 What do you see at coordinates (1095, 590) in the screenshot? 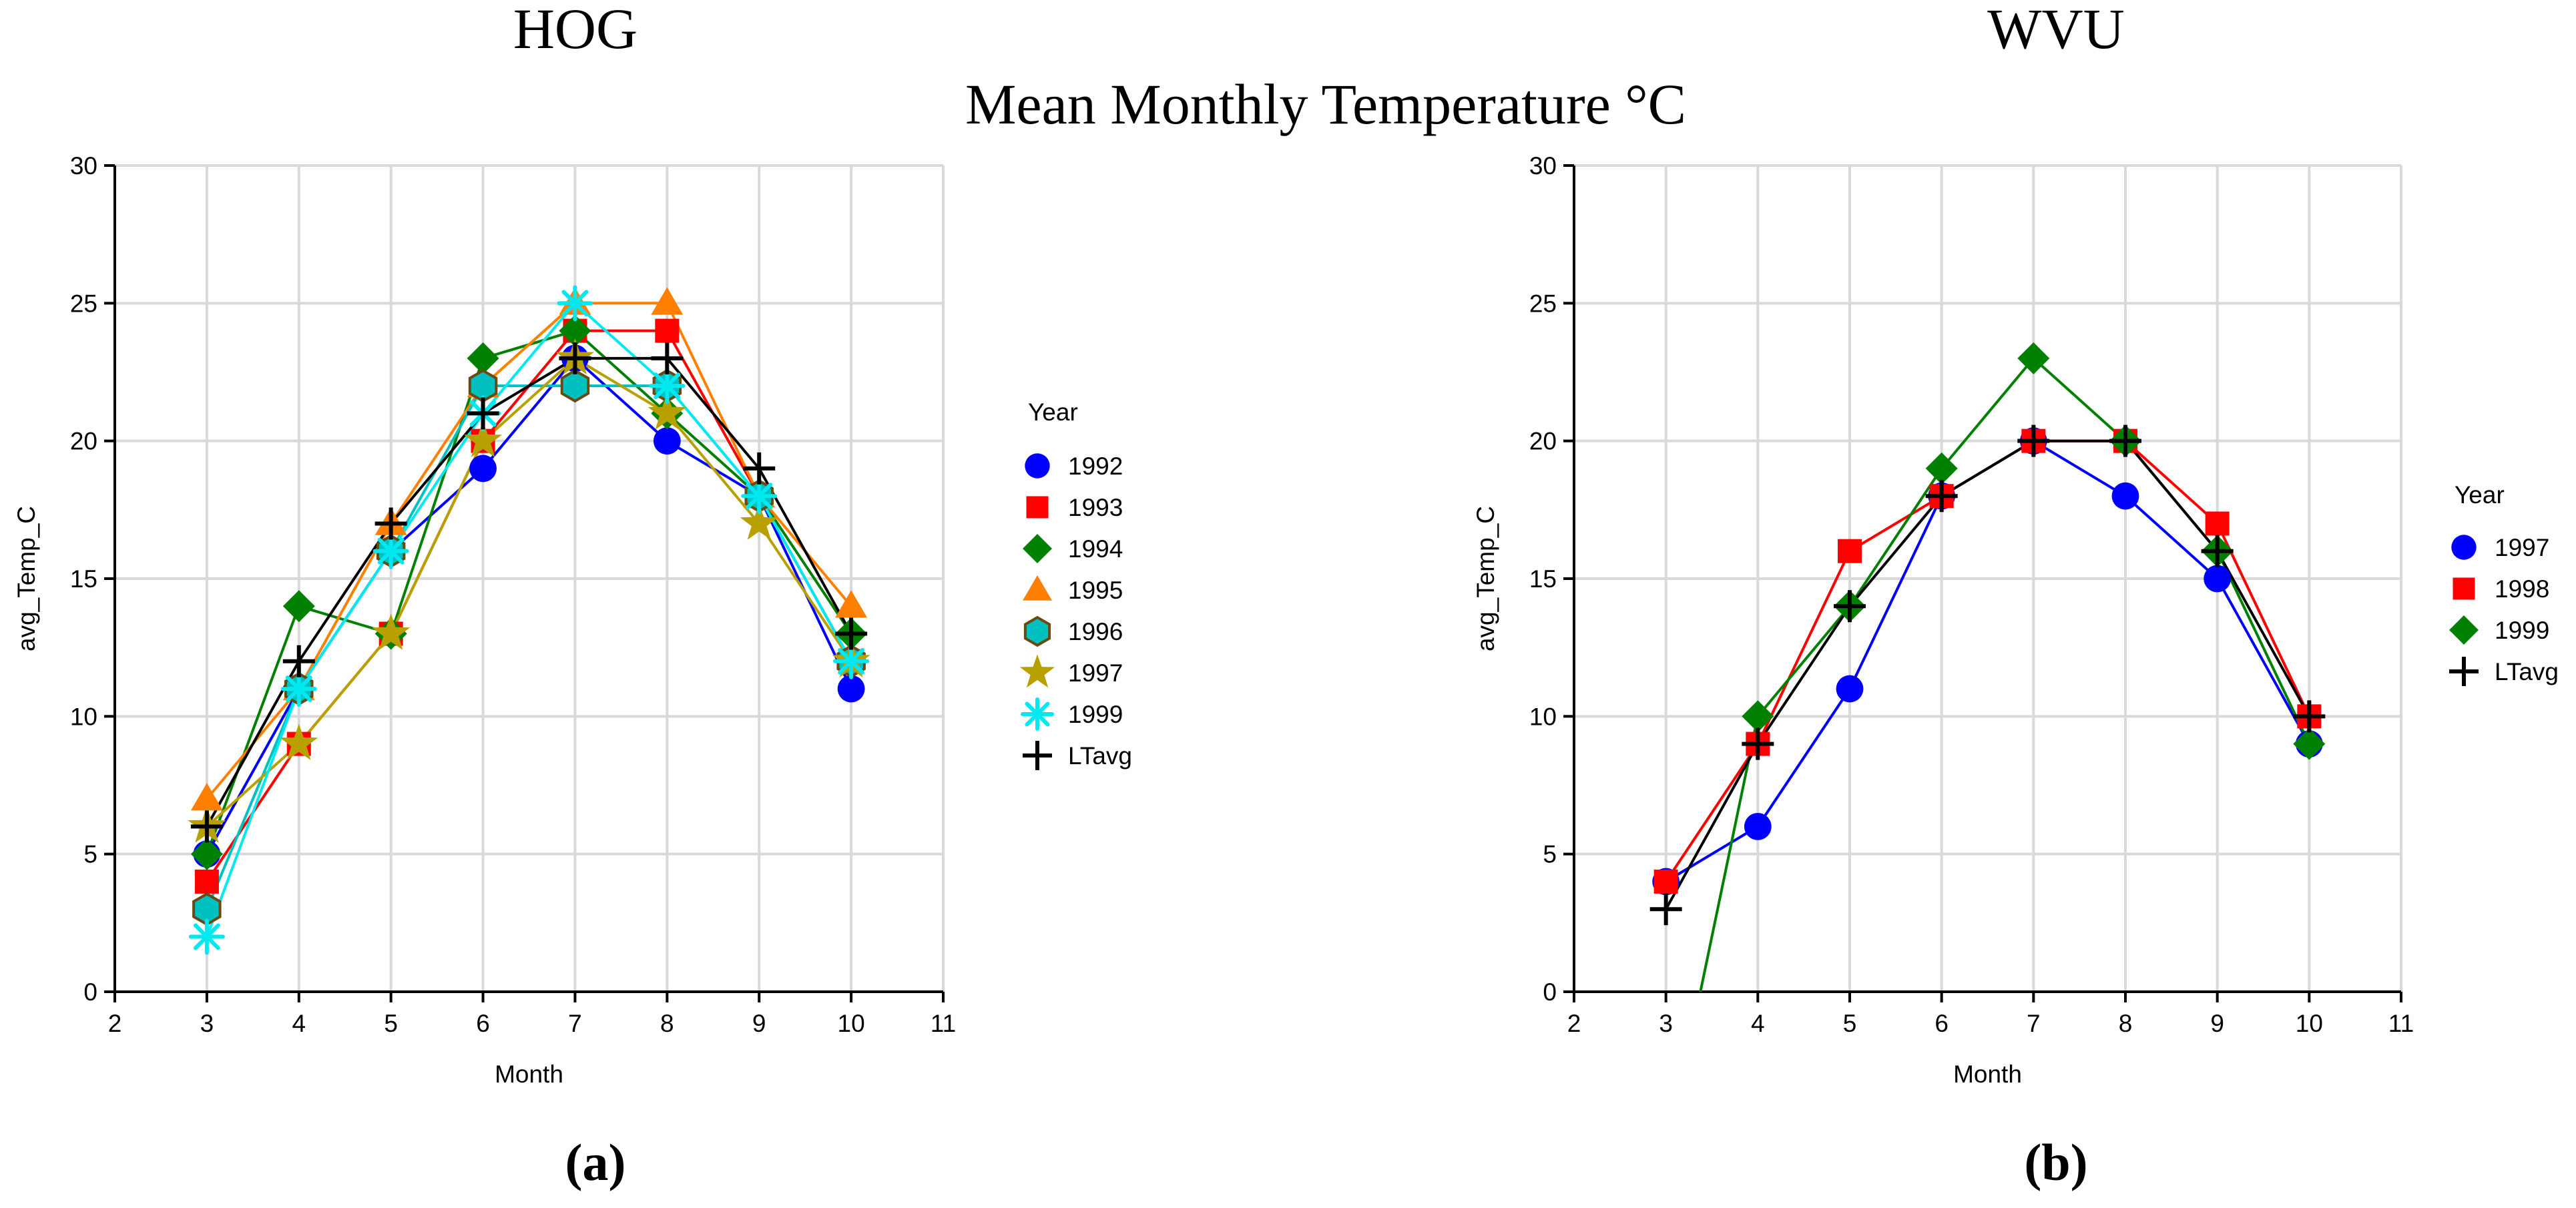
I see `legend-label: 1995` at bounding box center [1095, 590].